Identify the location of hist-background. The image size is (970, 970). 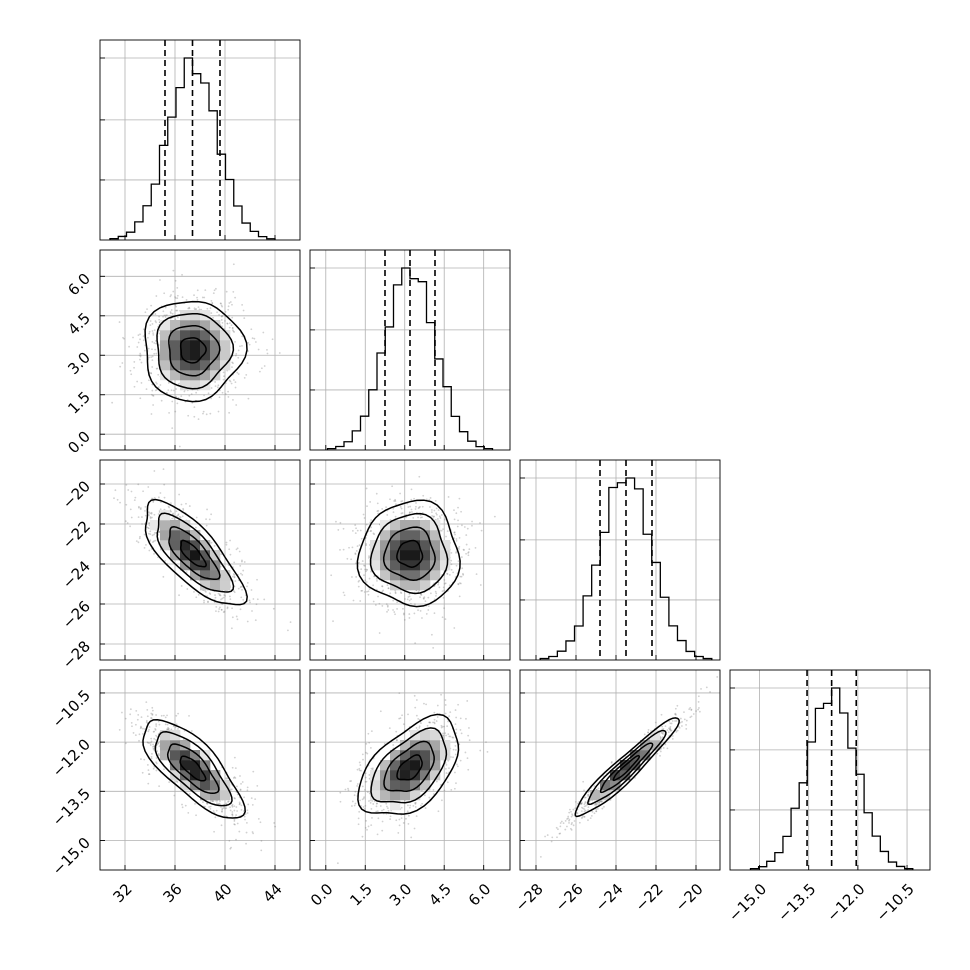
(200, 140).